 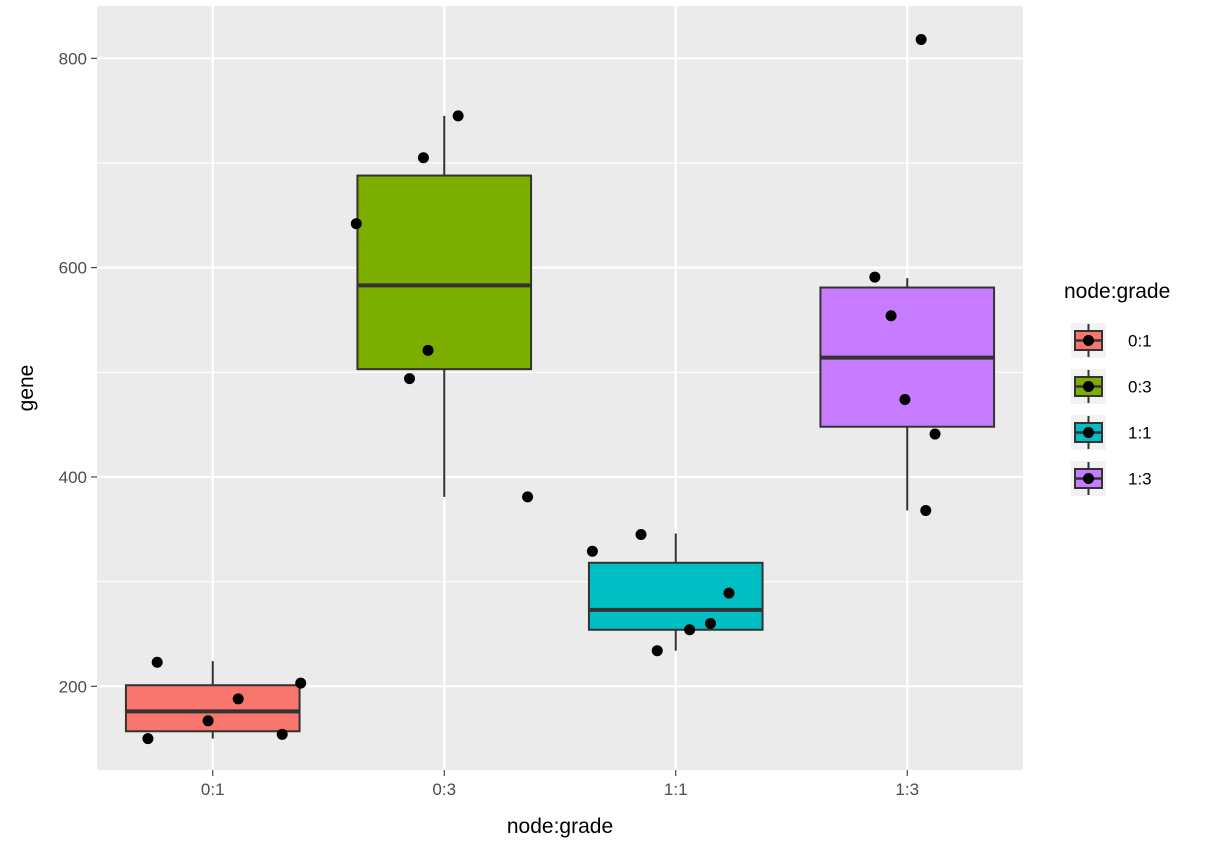 I want to click on legend-label: 0:1, so click(x=1140, y=341).